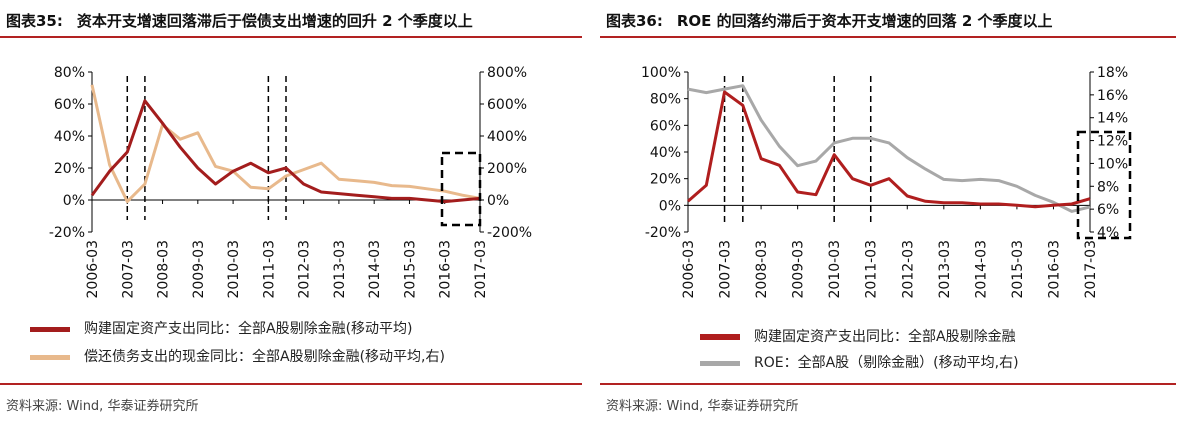  What do you see at coordinates (50, 357) in the screenshot?
I see `legend-swatch-debt` at bounding box center [50, 357].